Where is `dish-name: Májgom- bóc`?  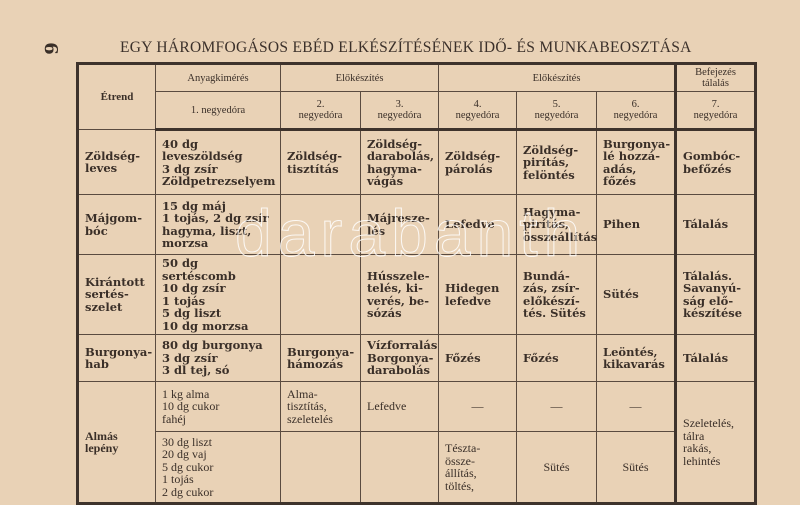
dish-name: Májgom- bóc is located at coordinates (116, 224).